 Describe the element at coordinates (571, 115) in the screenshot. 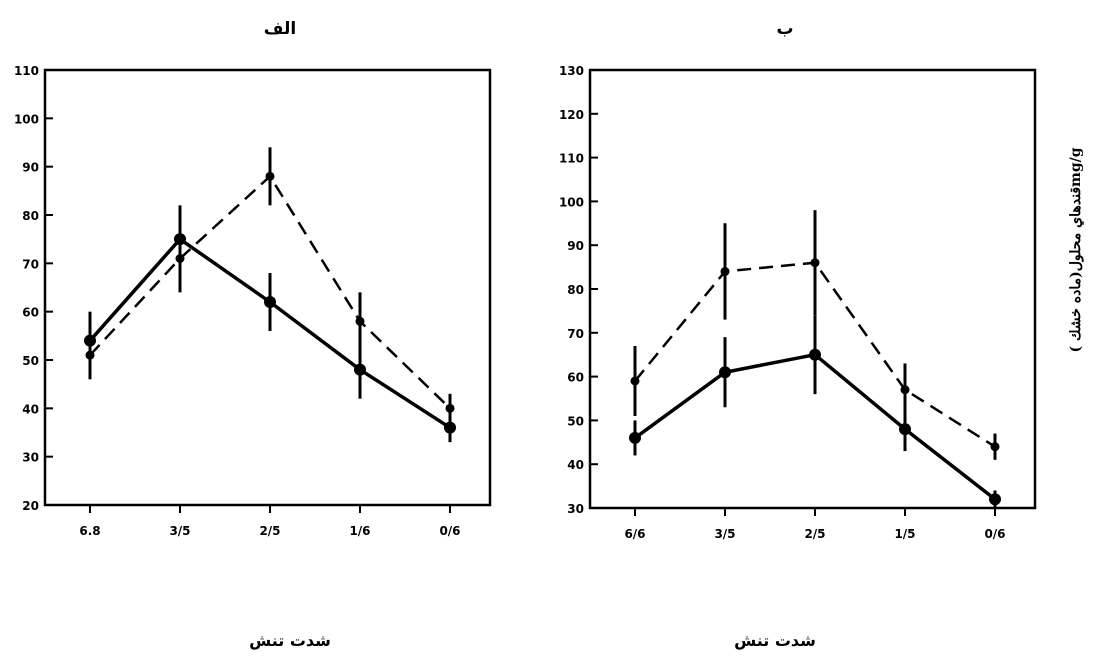

I see `y-tick-label: 120` at that location.